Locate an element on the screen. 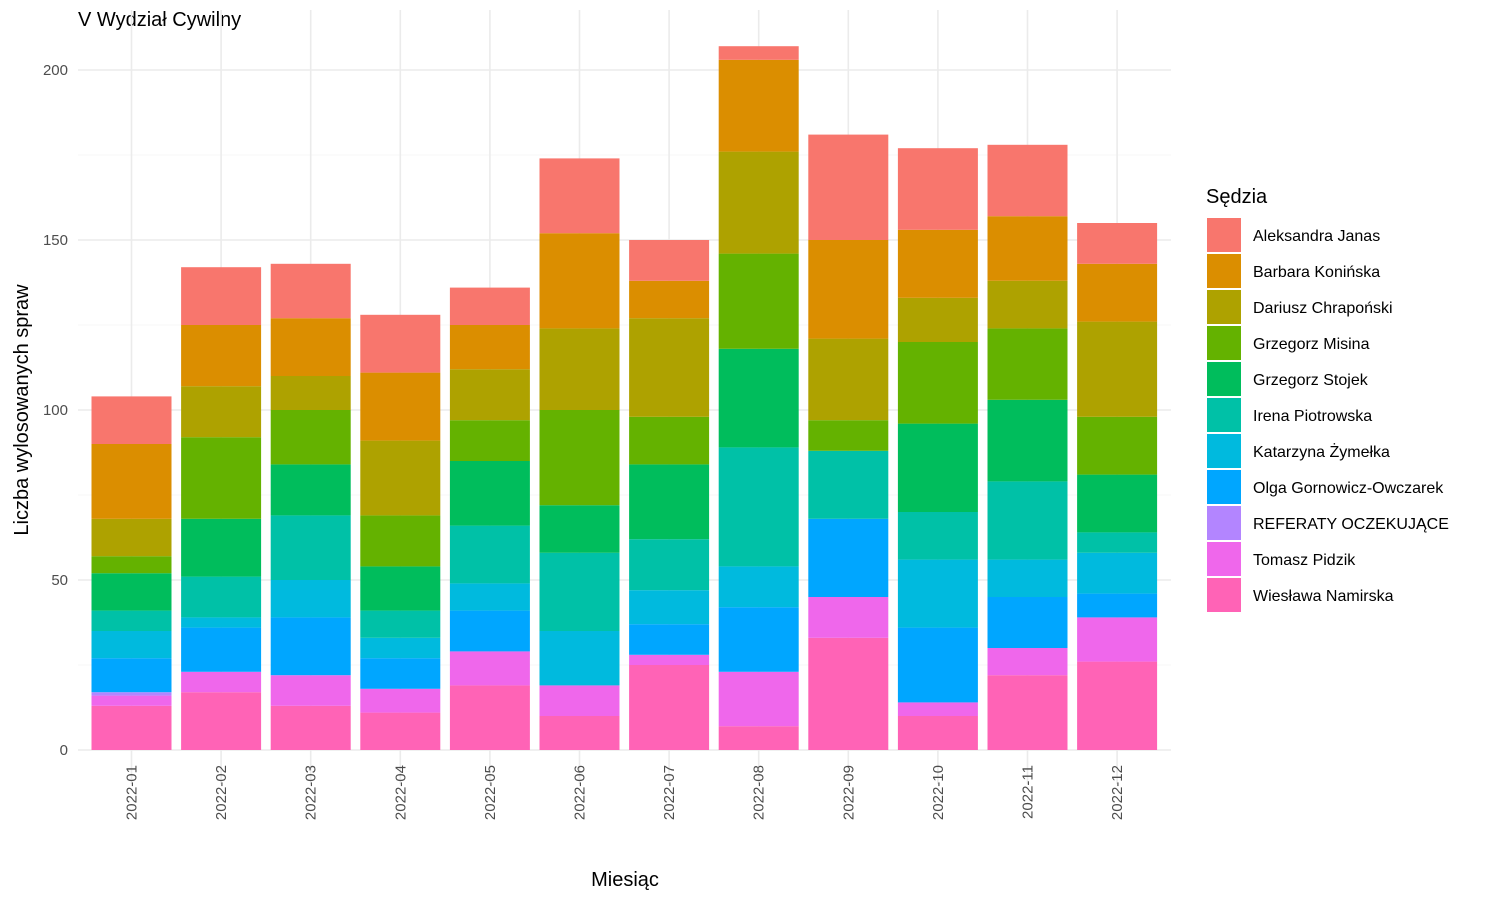  x-tick-label: 2022-04 is located at coordinates (400, 792).